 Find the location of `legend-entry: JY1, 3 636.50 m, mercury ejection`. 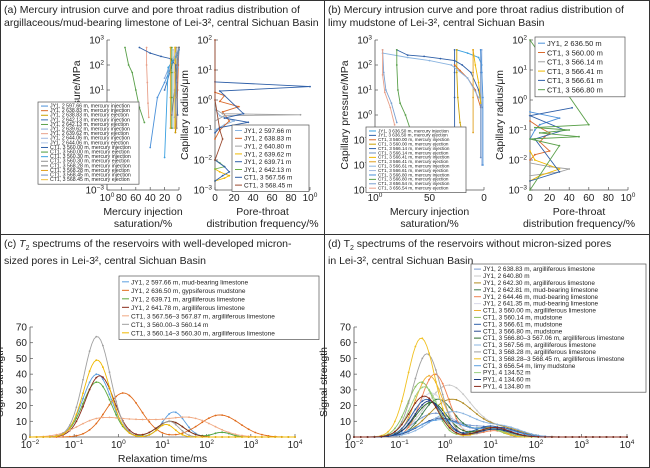

legend-entry: JY1, 3 636.50 m, mercury ejection is located at coordinates (413, 135).